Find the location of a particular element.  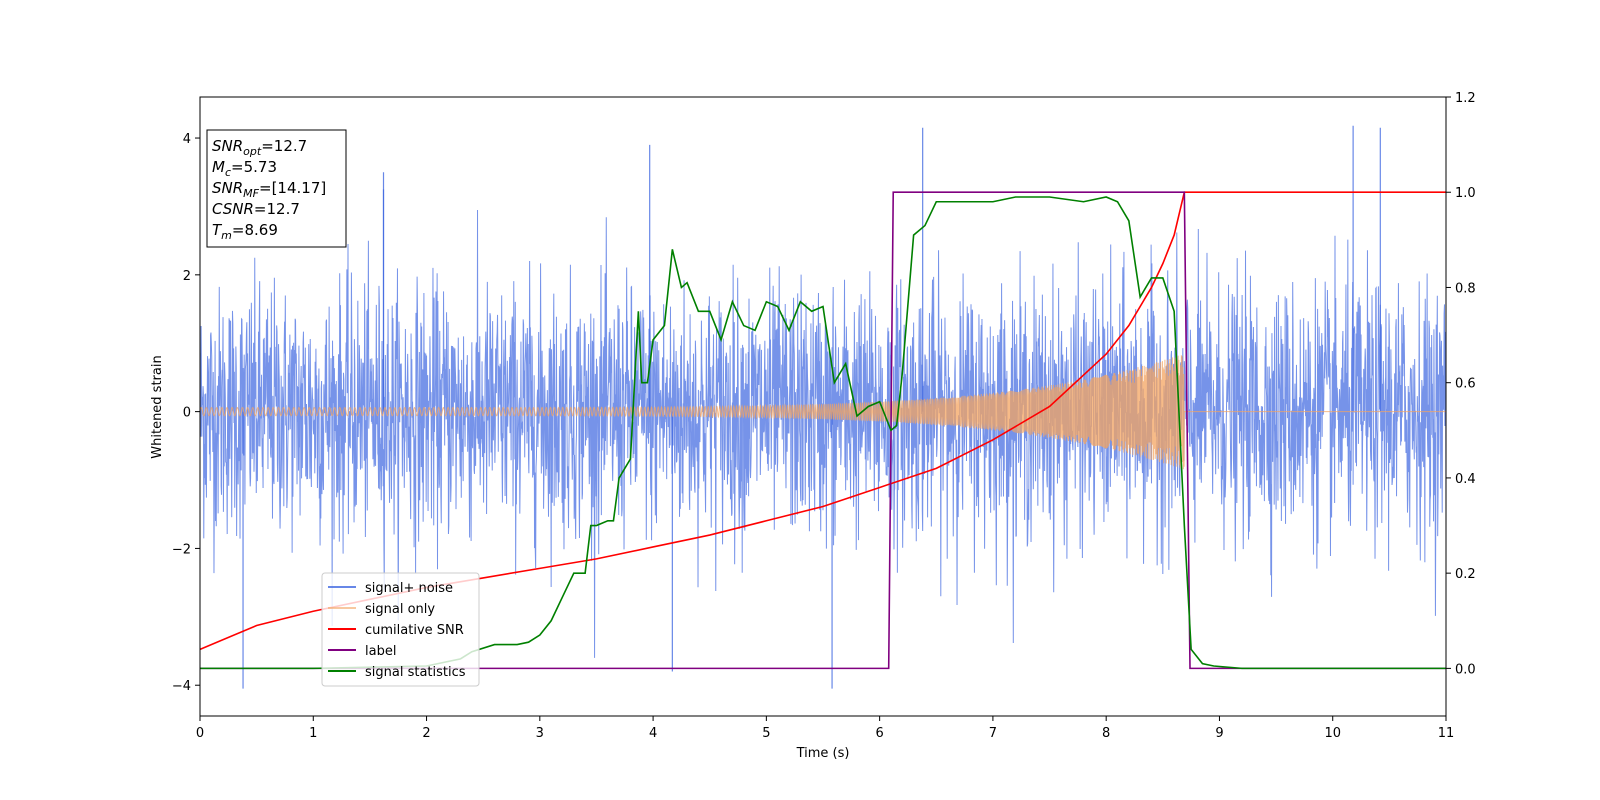

y-tick-label: −4 is located at coordinates (181, 686).